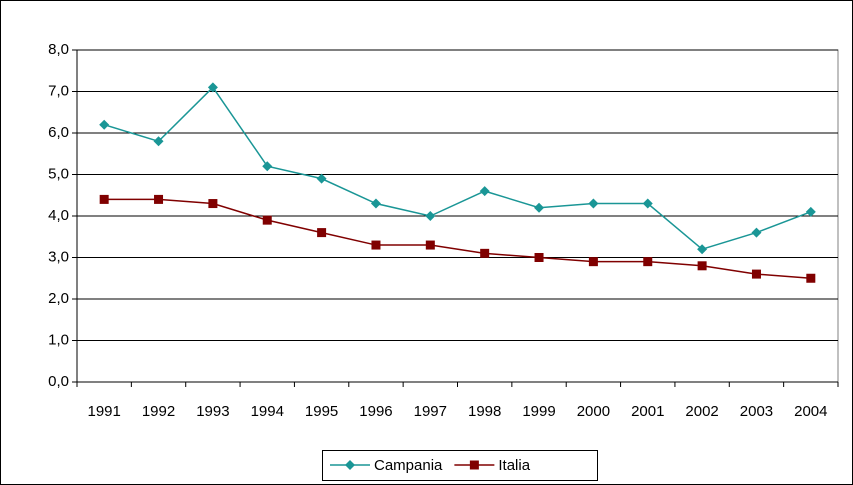 This screenshot has height=485, width=853. I want to click on y-tick-label: 5,0, so click(58, 173).